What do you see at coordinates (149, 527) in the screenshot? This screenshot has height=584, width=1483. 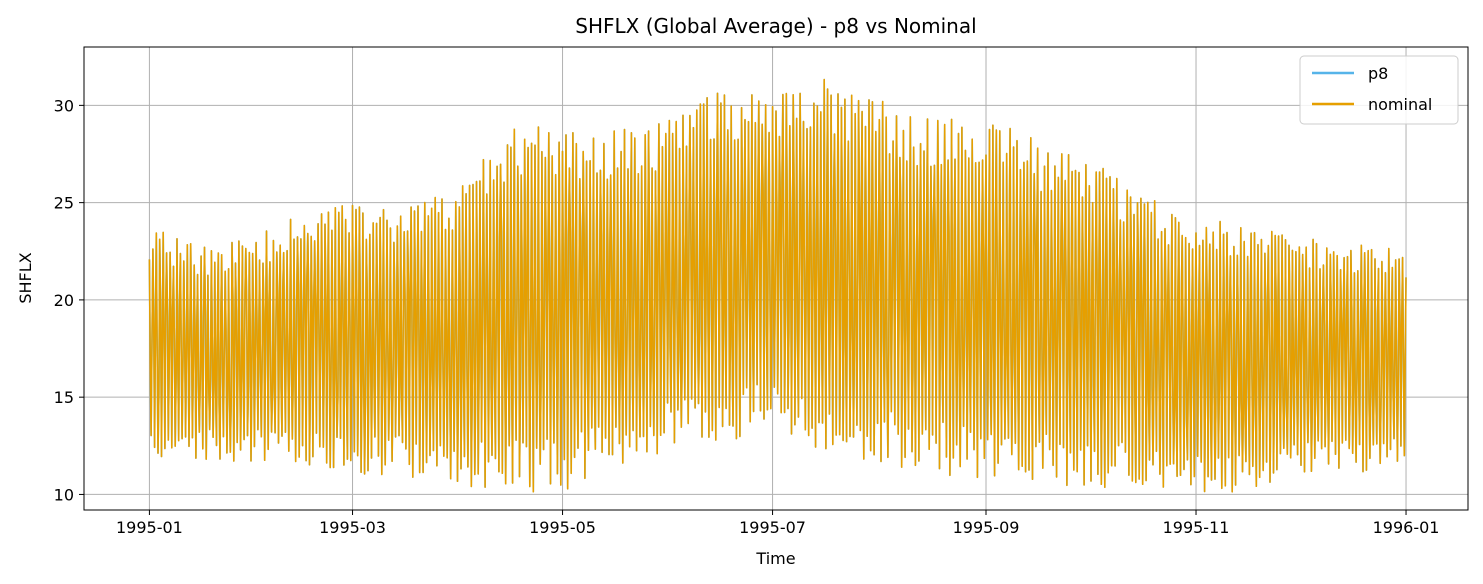 I see `x-tick-label: 1995-01` at bounding box center [149, 527].